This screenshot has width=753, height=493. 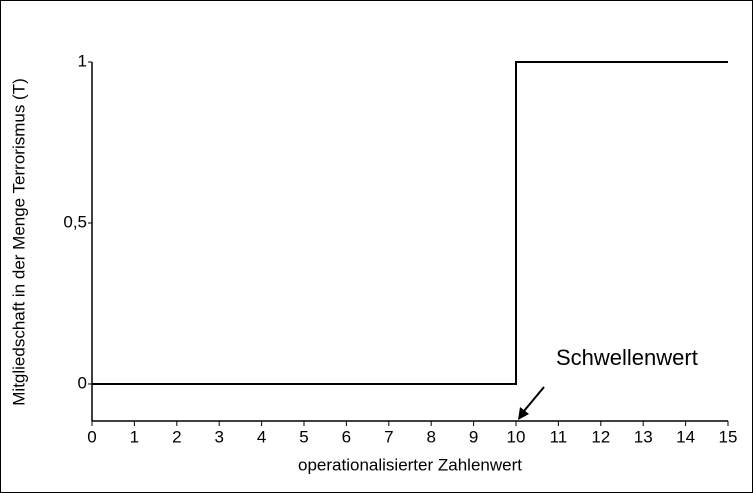 What do you see at coordinates (82, 382) in the screenshot?
I see `y-tick-label: 0` at bounding box center [82, 382].